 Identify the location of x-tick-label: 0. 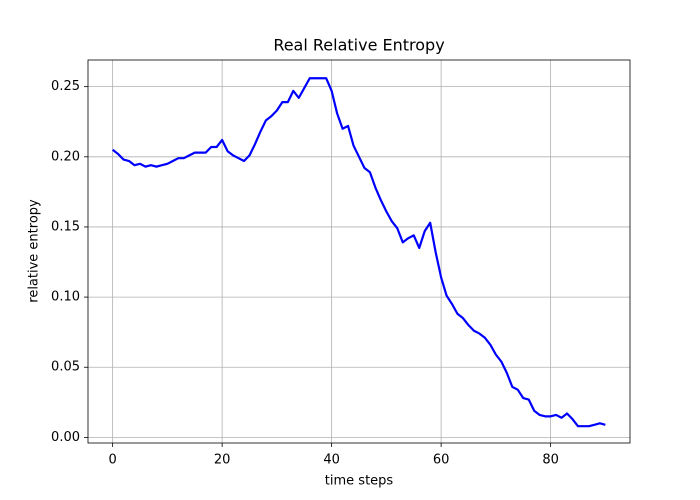
(112, 460).